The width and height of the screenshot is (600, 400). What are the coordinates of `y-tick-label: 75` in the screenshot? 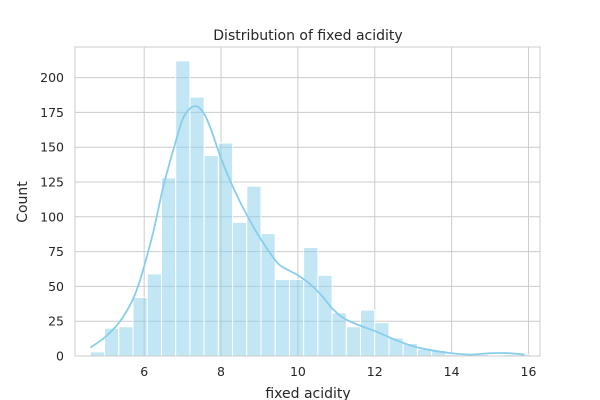 It's located at (56, 251).